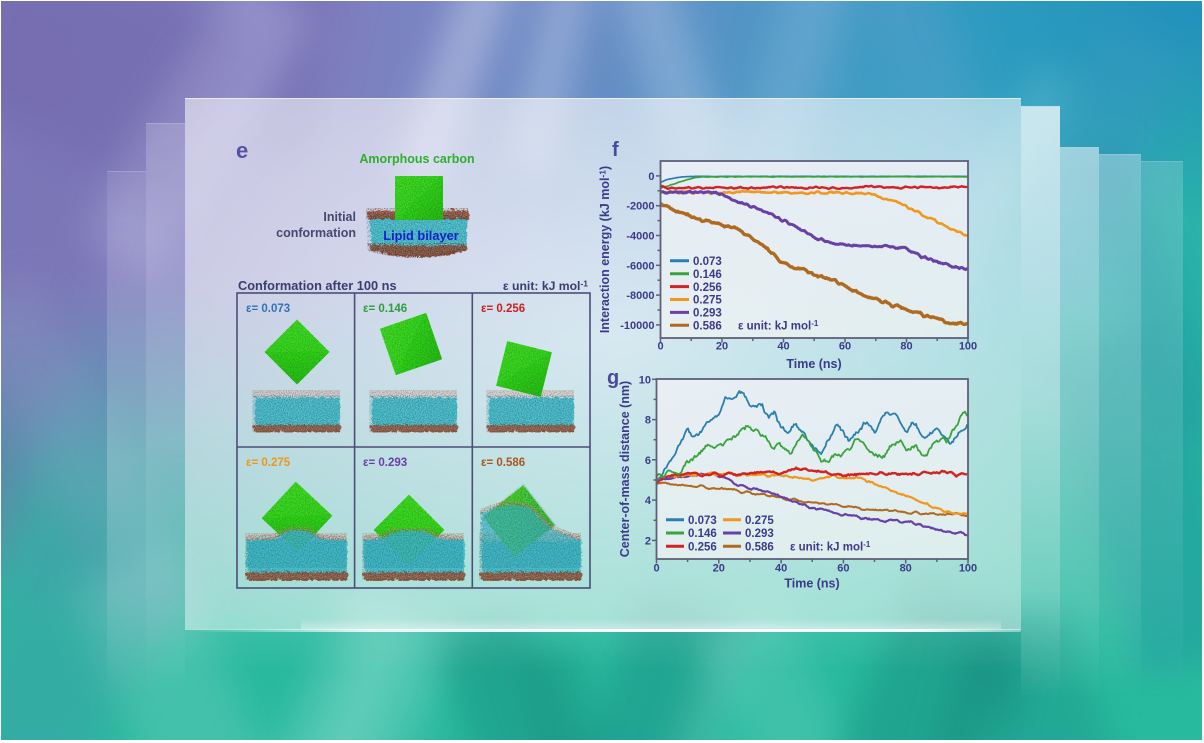  Describe the element at coordinates (645, 380) in the screenshot. I see `svg-text: 10` at that location.